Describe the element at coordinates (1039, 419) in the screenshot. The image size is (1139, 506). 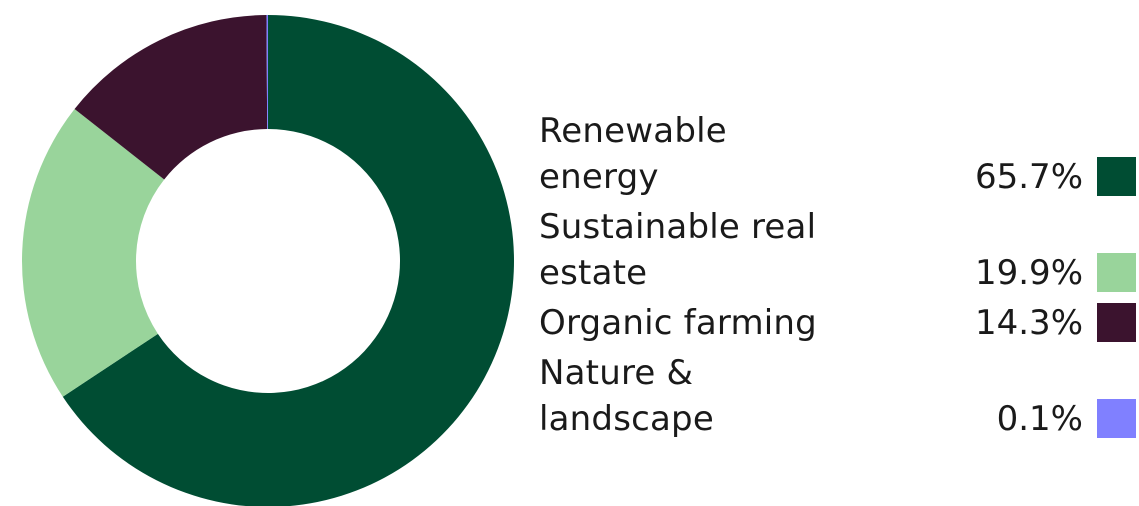
I see `legend-value: 0.1%` at that location.